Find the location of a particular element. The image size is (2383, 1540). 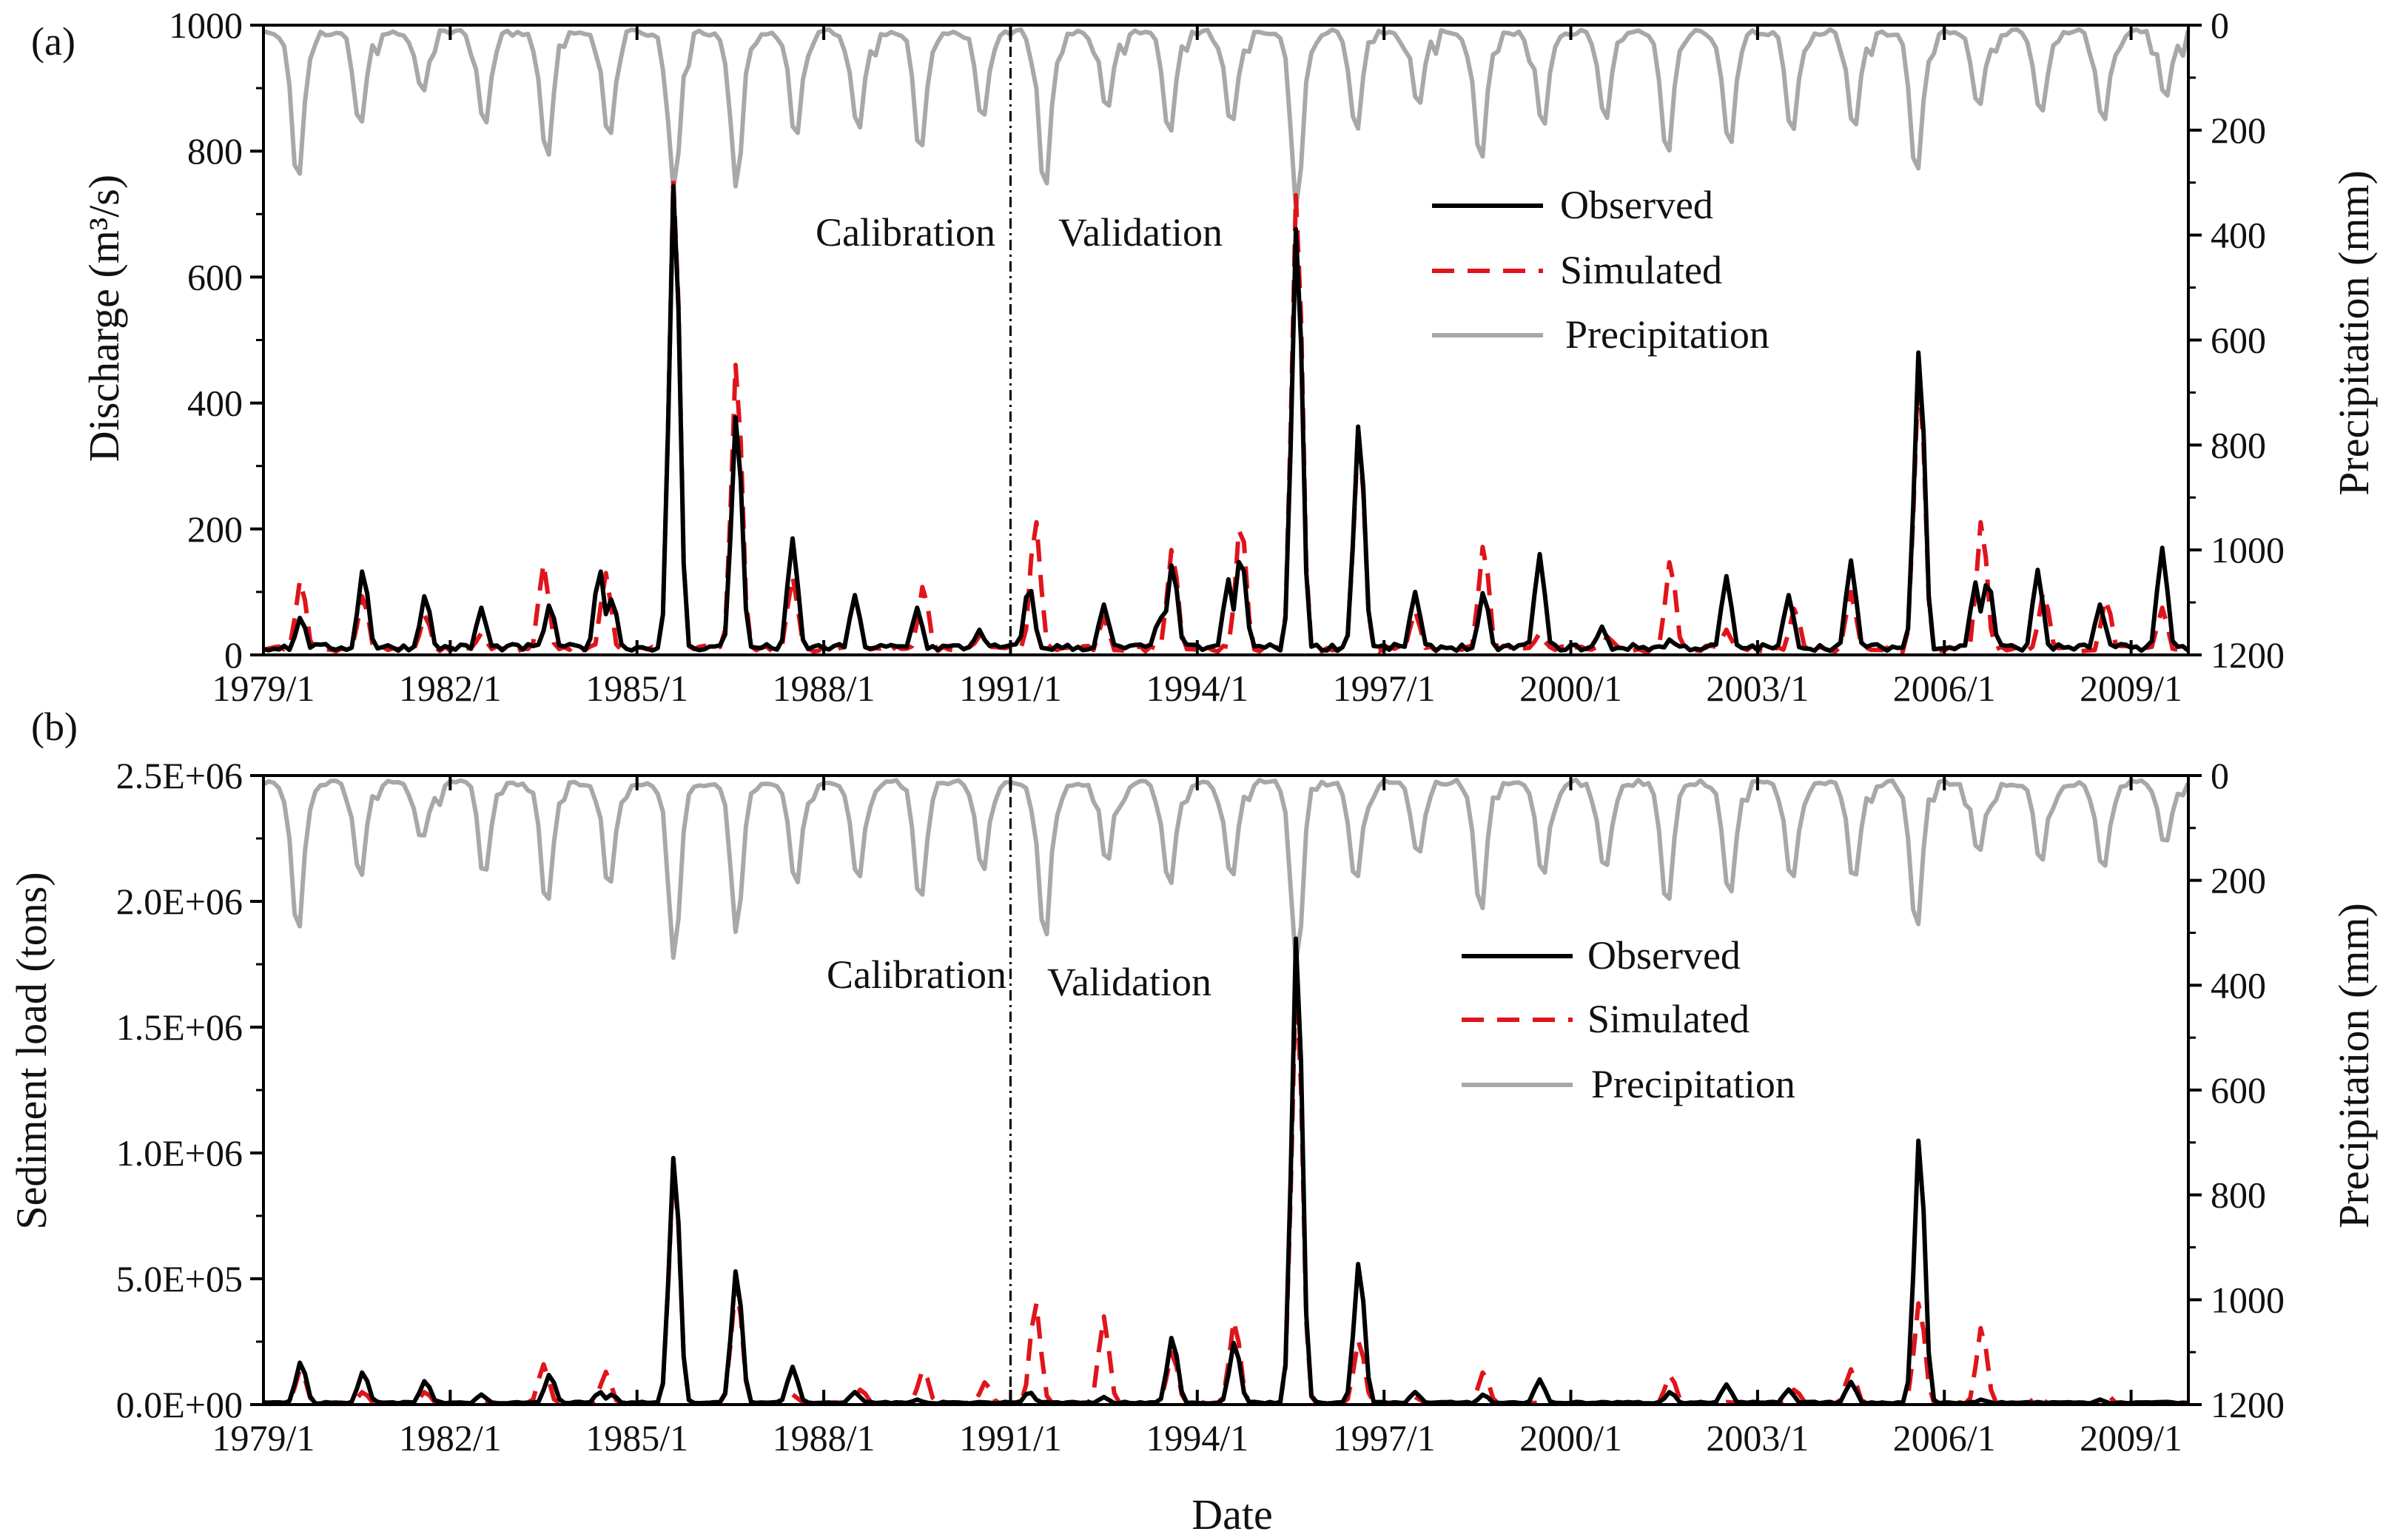

panel-a-x-tick-label: 2006/1 is located at coordinates (1944, 688).